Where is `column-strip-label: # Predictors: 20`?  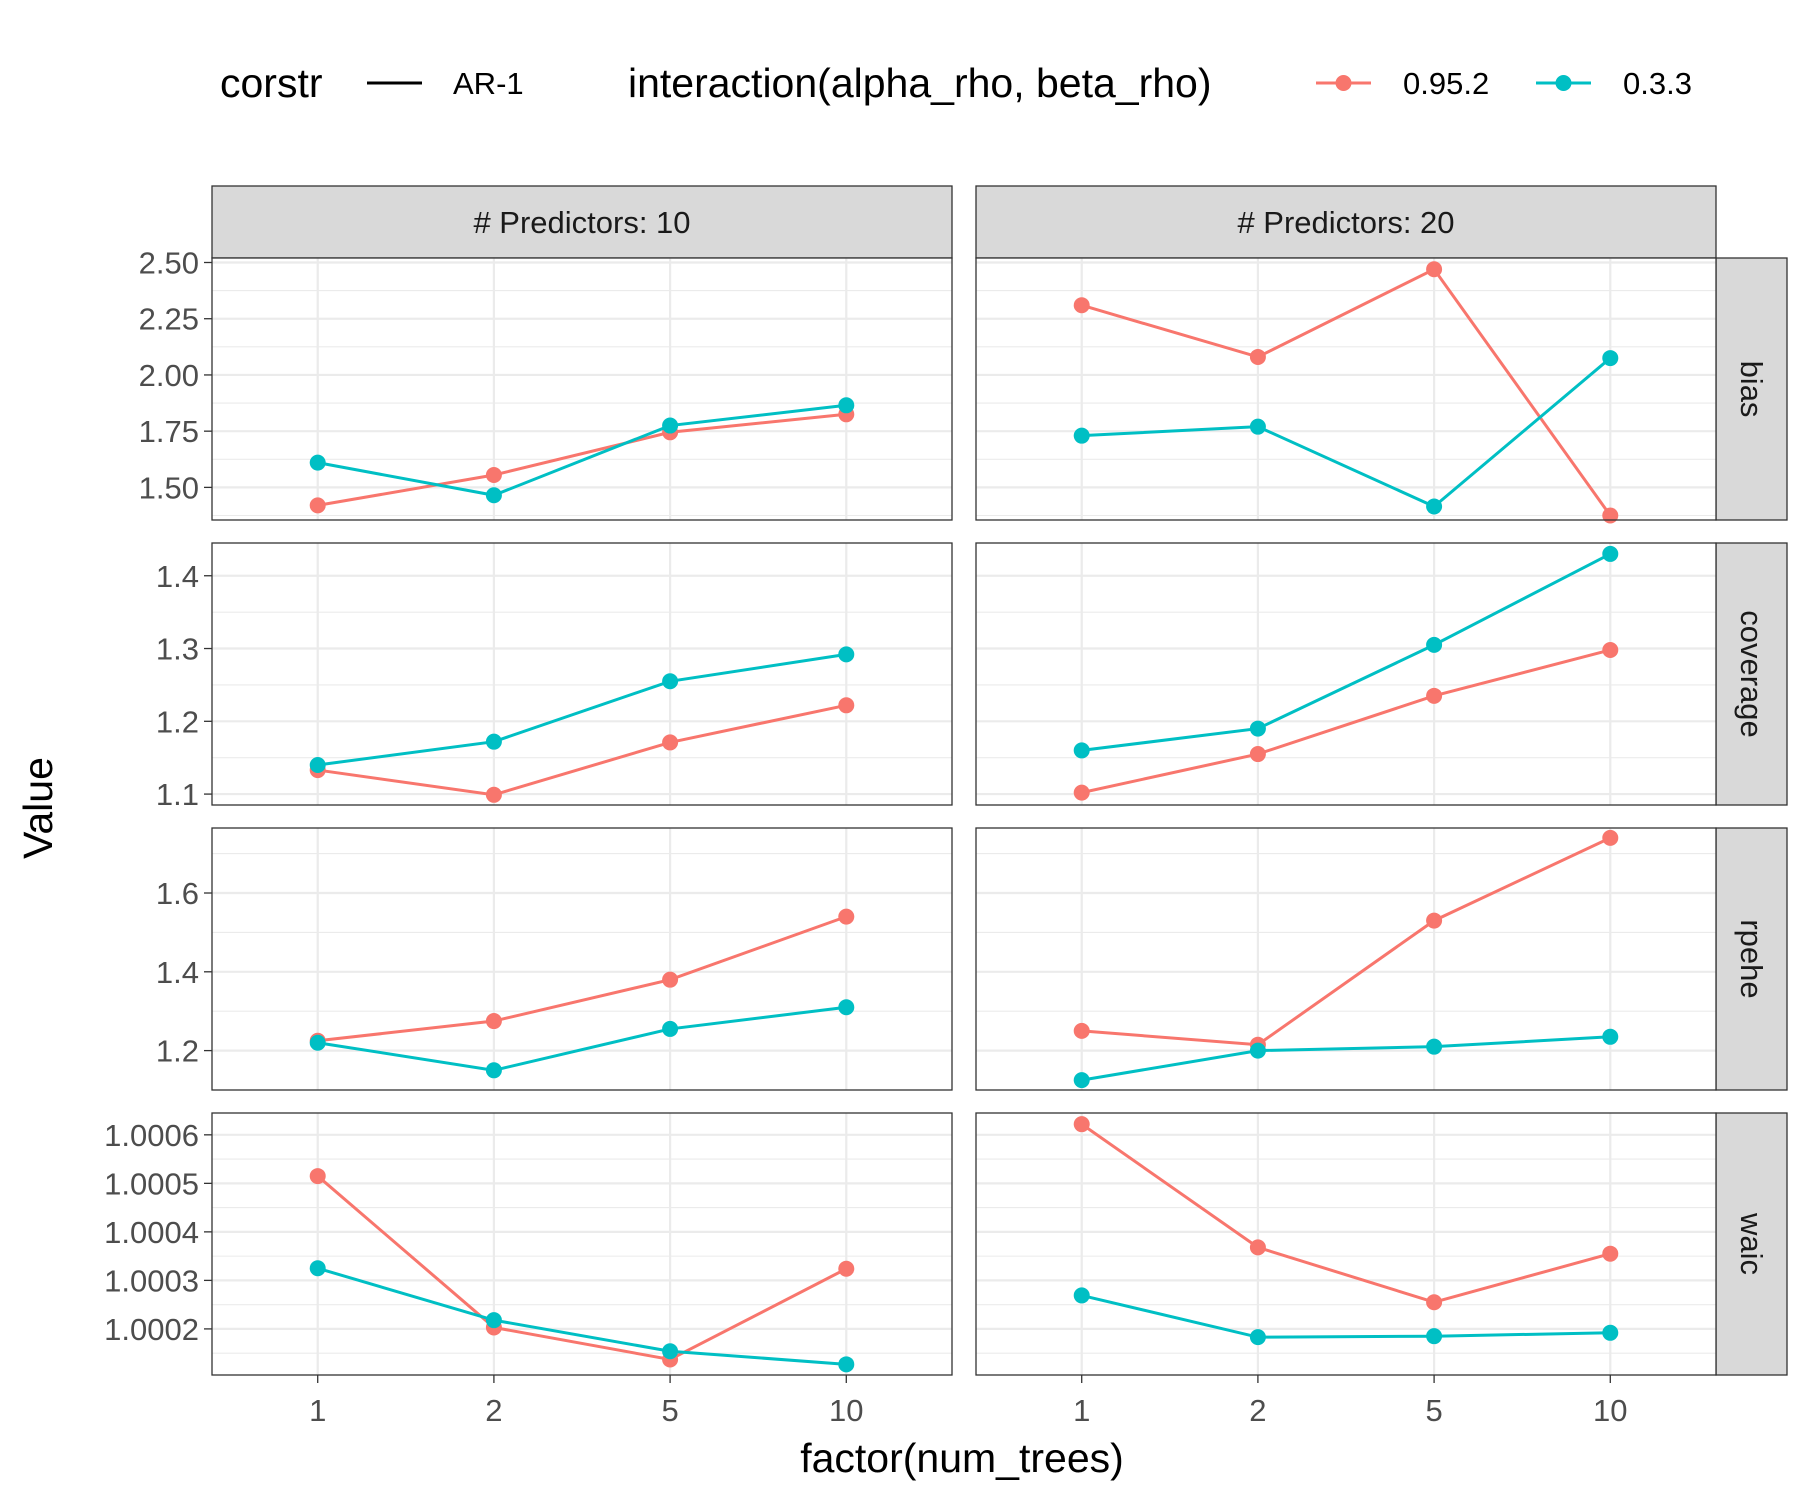
column-strip-label: # Predictors: 20 is located at coordinates (1345, 222).